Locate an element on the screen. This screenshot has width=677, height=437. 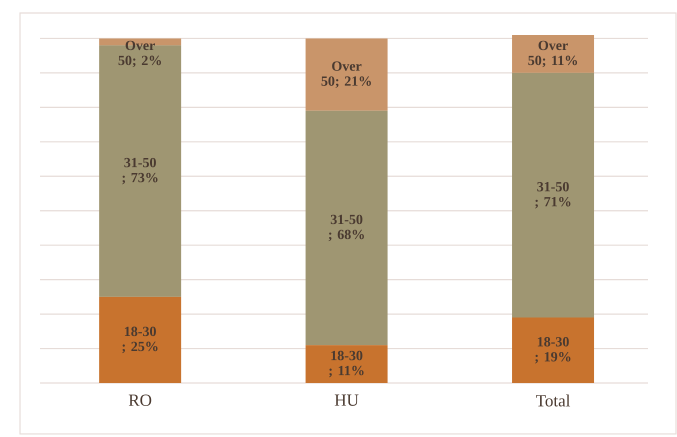
data-label: Over 50; 11% is located at coordinates (553, 54).